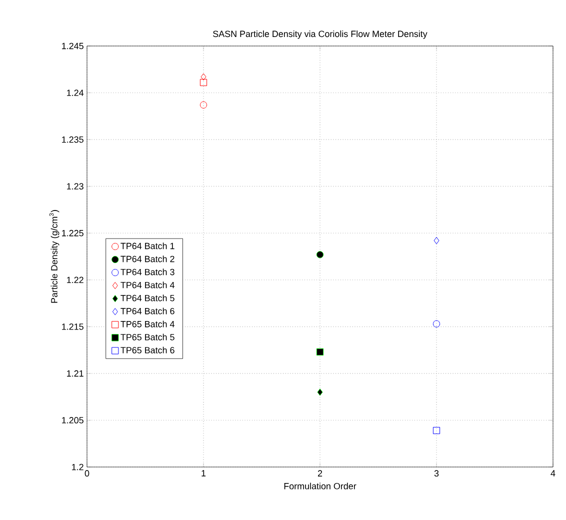 Image resolution: width=566 pixels, height=520 pixels. What do you see at coordinates (553, 473) in the screenshot?
I see `x-tick-label: 4` at bounding box center [553, 473].